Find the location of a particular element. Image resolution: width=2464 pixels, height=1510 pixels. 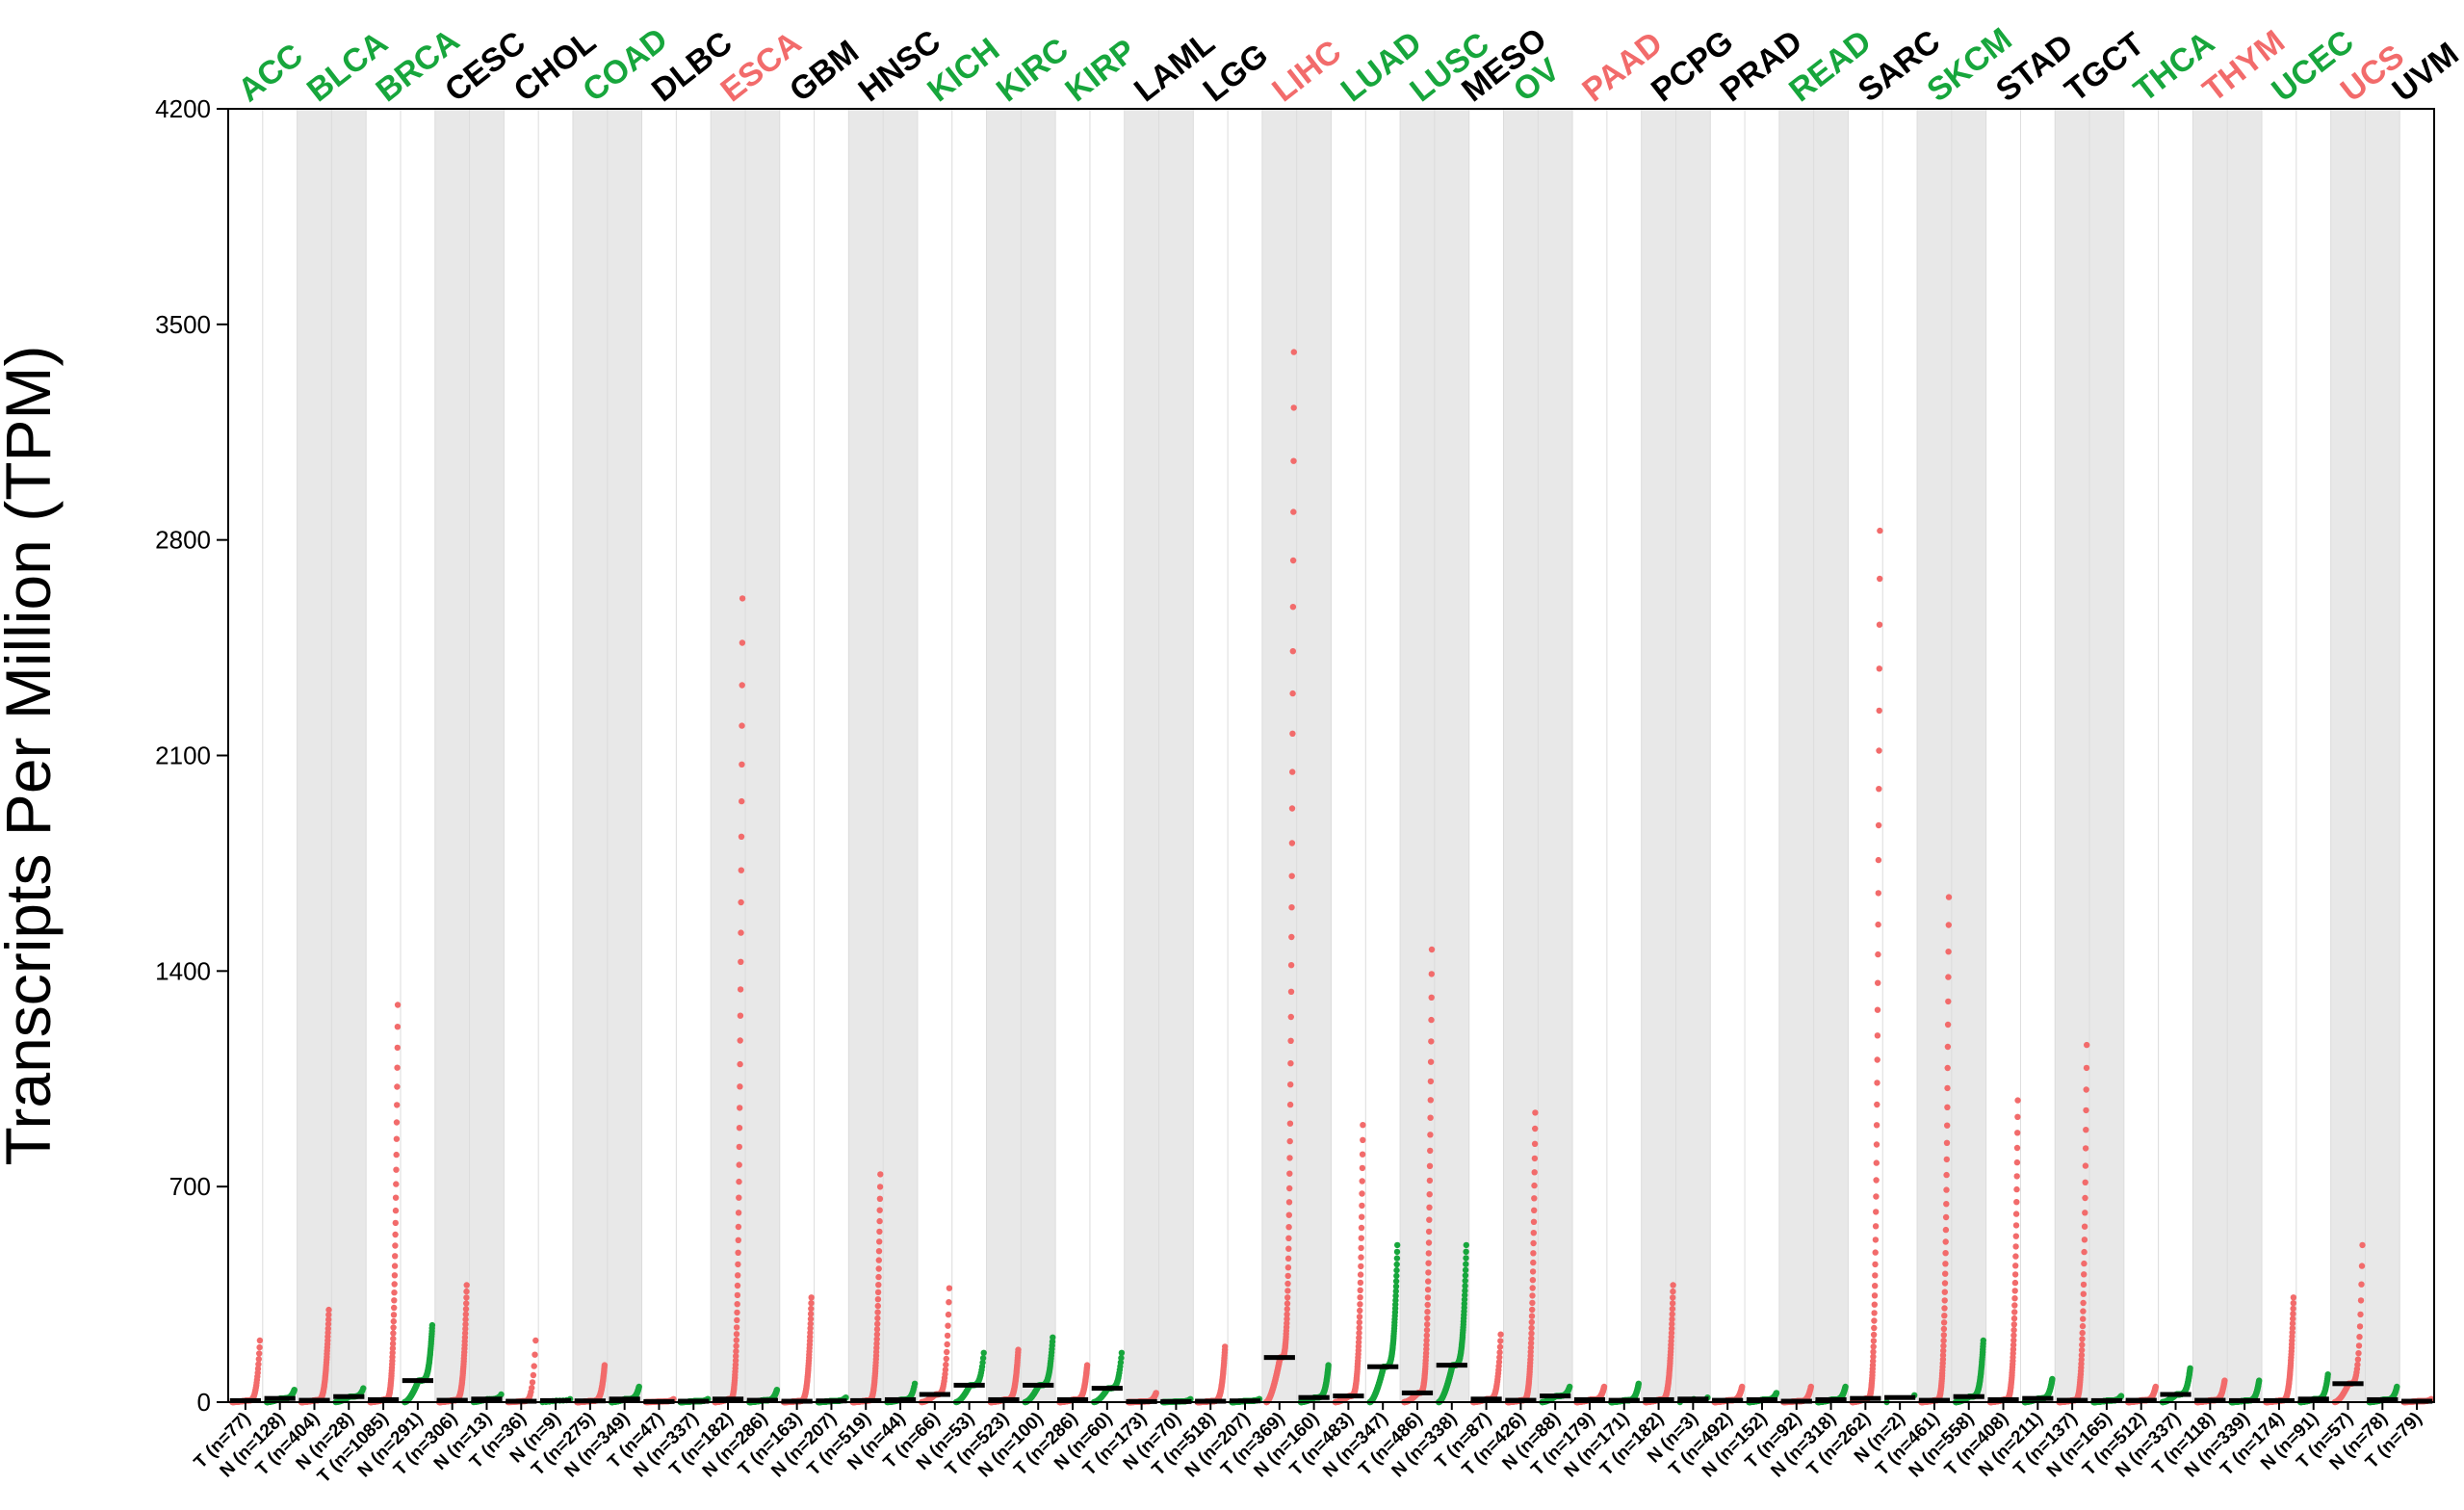

kirp-tumor-dot is located at coordinates (1087, 1365).